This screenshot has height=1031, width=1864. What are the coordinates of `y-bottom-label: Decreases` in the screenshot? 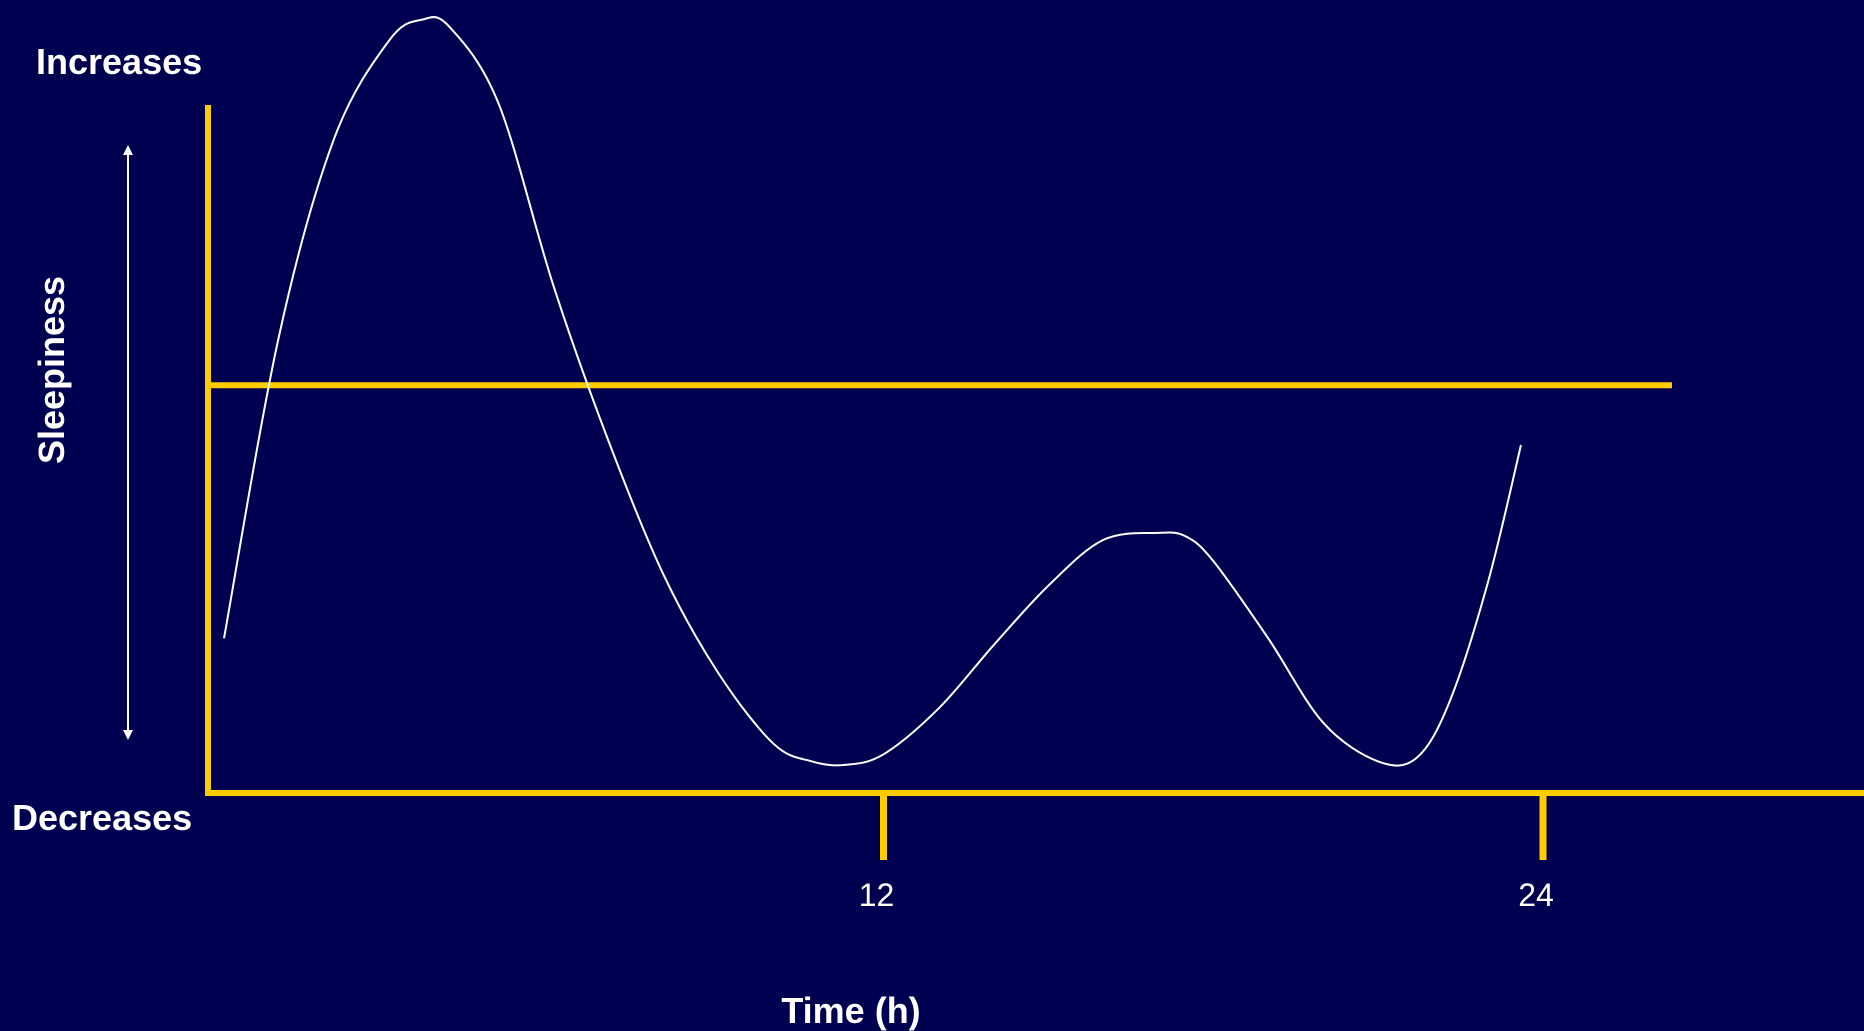 It's located at (102, 817).